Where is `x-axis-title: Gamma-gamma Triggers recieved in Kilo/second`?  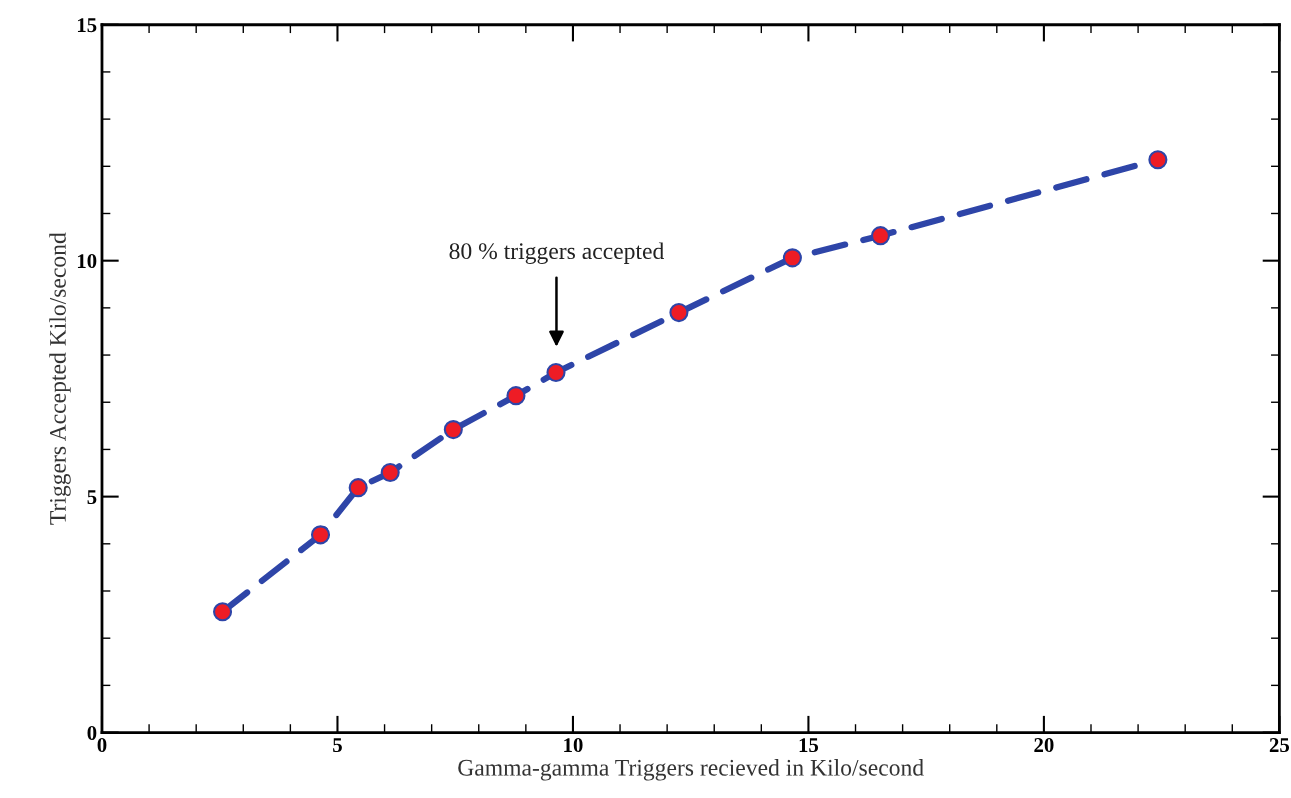
x-axis-title: Gamma-gamma Triggers recieved in Kilo/second is located at coordinates (691, 770).